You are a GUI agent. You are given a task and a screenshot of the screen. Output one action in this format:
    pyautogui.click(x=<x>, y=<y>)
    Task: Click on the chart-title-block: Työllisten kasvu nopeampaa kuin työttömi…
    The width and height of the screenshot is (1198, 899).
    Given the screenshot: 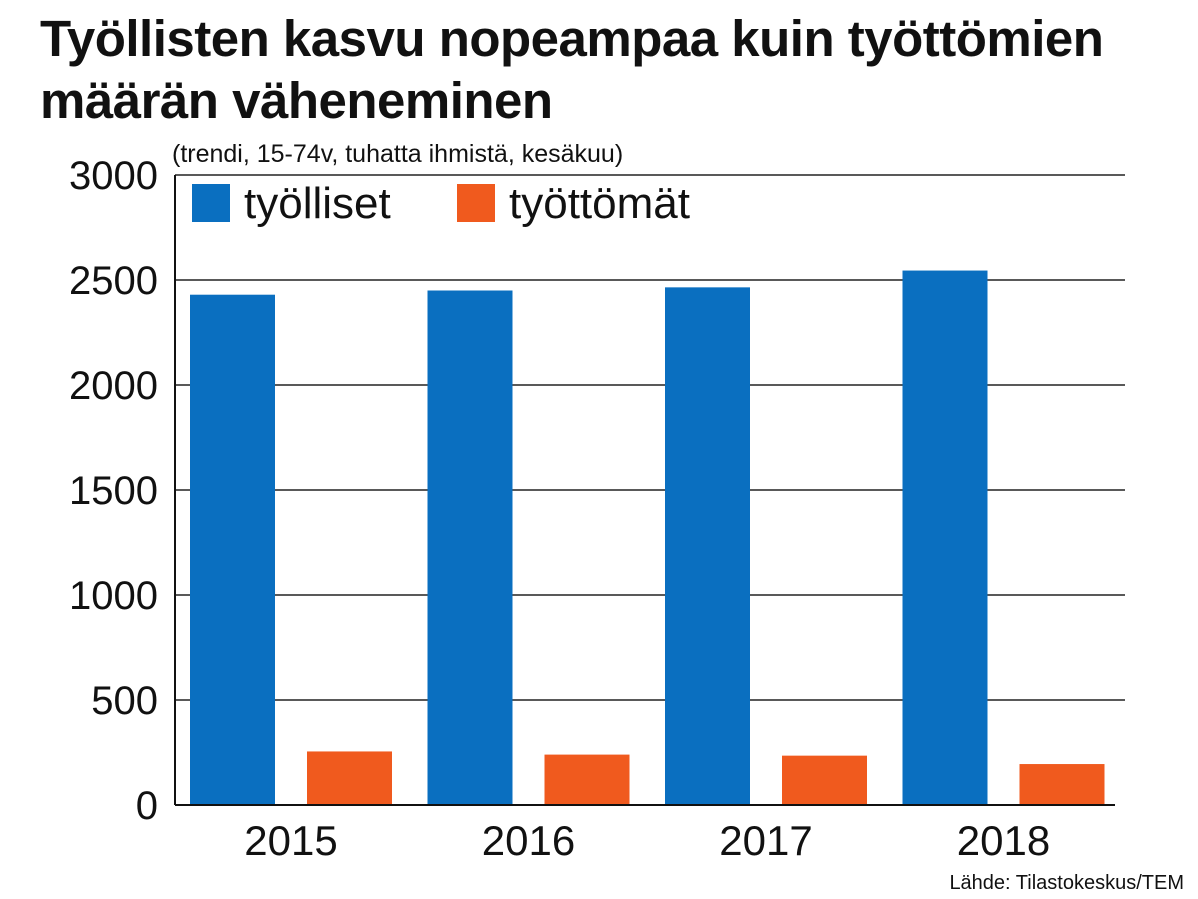 What is the action you would take?
    pyautogui.click(x=615, y=70)
    